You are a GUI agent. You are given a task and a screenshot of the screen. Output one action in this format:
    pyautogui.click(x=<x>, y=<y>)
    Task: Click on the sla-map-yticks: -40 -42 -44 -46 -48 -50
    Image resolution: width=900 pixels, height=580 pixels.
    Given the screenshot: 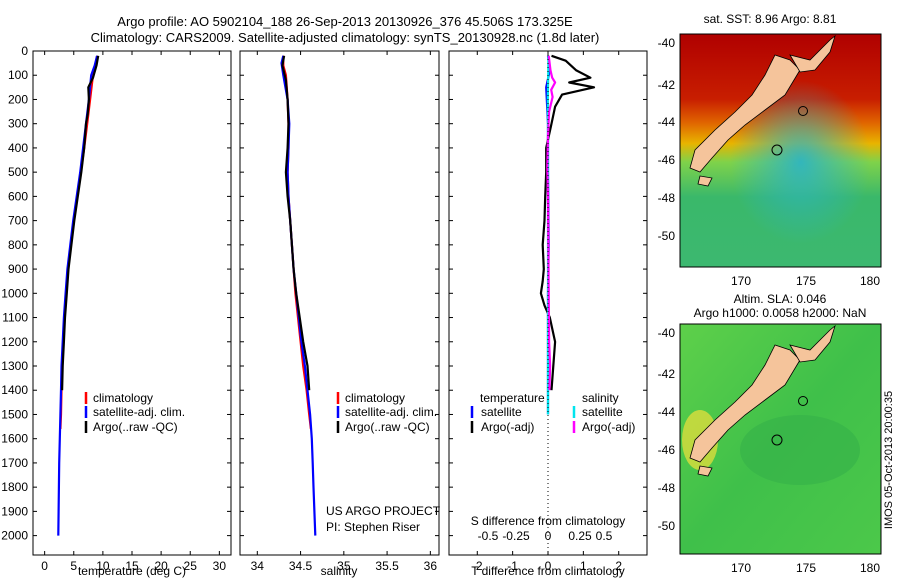 What is the action you would take?
    pyautogui.click(x=667, y=429)
    